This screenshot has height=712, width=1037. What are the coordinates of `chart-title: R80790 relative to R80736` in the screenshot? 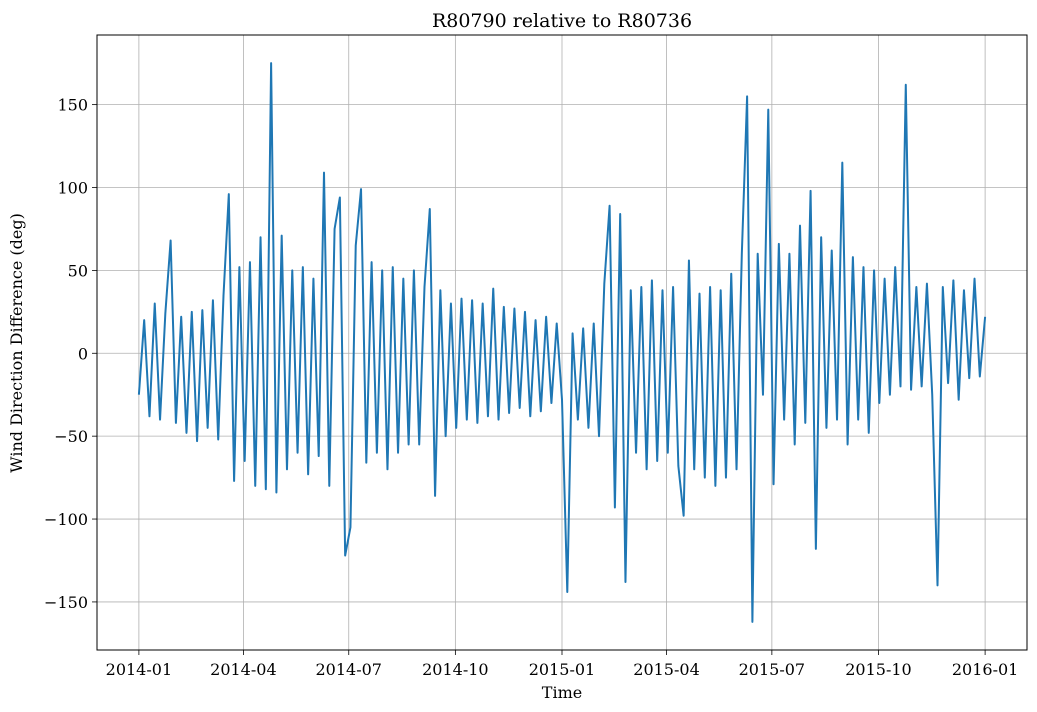 It's located at (562, 21).